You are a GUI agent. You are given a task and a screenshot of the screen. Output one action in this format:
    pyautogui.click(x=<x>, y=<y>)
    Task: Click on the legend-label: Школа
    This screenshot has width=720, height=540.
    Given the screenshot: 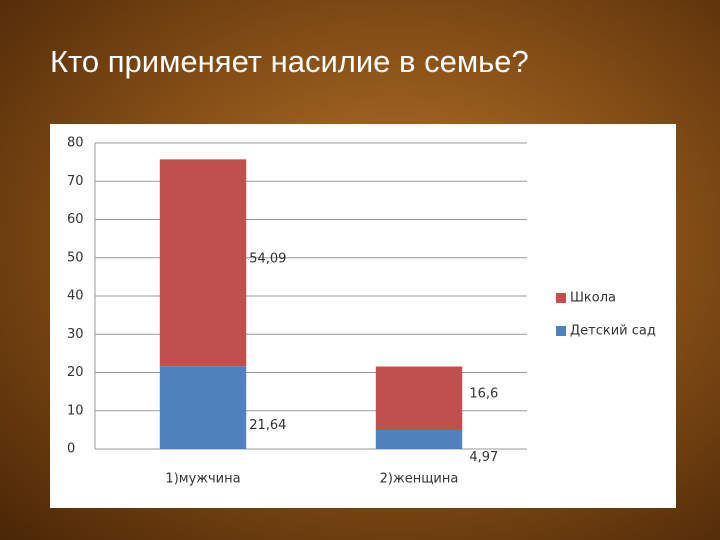 What is the action you would take?
    pyautogui.click(x=593, y=298)
    